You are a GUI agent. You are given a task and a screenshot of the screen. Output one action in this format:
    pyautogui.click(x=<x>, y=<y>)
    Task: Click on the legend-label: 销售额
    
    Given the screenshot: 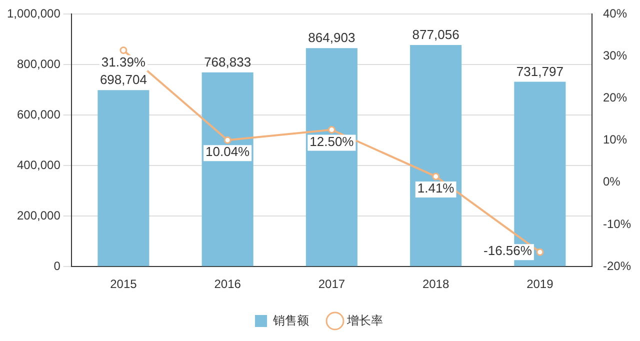 What is the action you would take?
    pyautogui.click(x=290, y=320)
    